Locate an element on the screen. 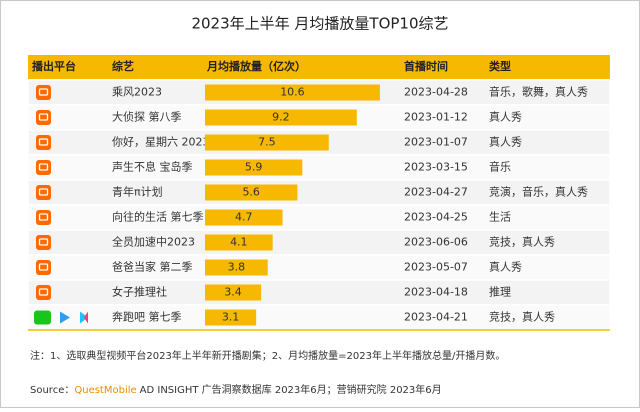 This screenshot has width=640, height=412. premiere-date: 2023-03-15 is located at coordinates (436, 167).